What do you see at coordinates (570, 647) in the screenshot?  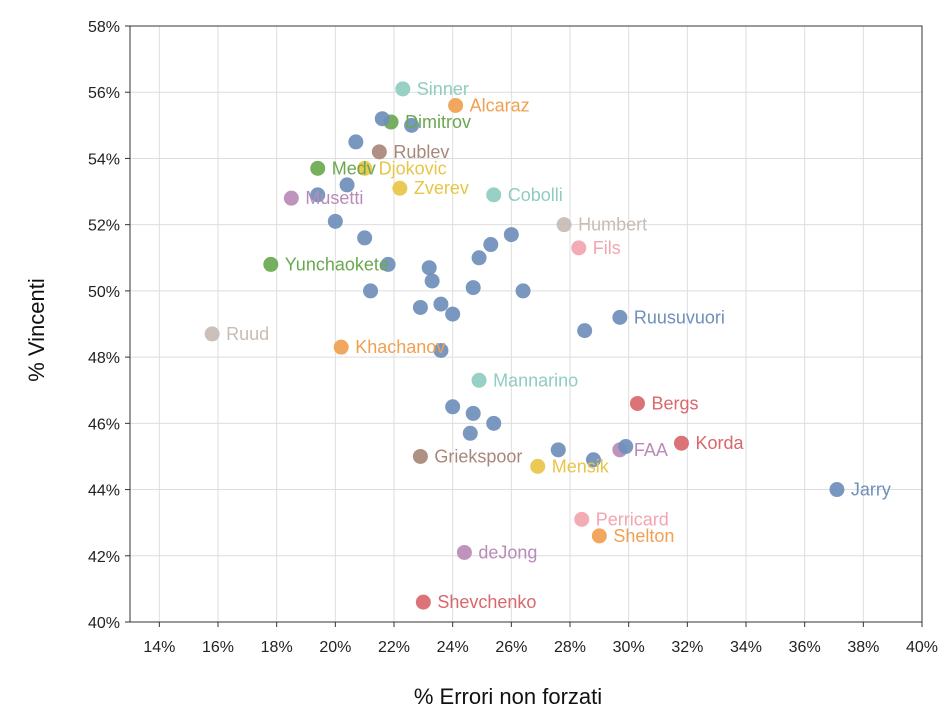 I see `x-tick-label: 28%` at bounding box center [570, 647].